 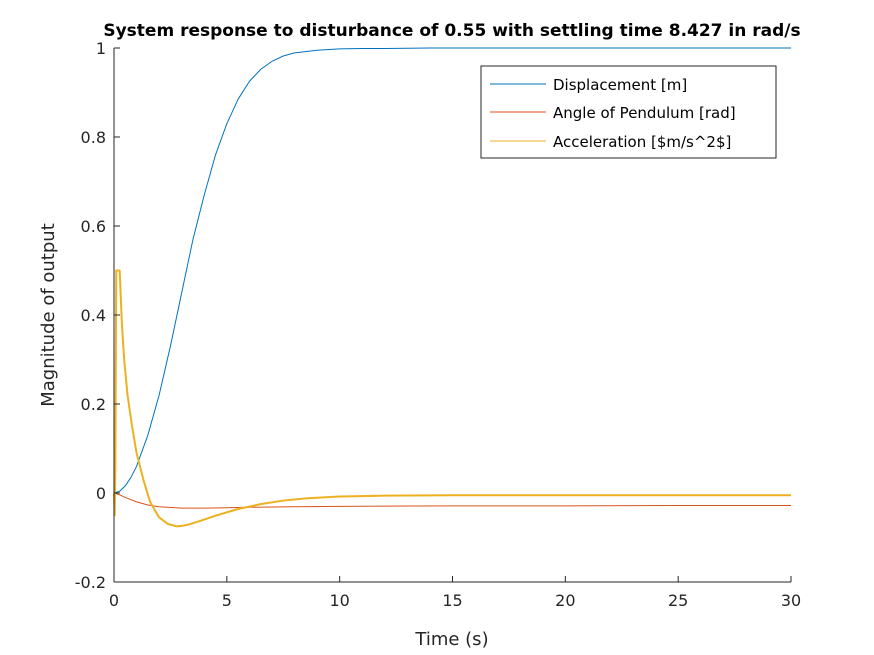 What do you see at coordinates (678, 600) in the screenshot?
I see `x-tick-label: 25` at bounding box center [678, 600].